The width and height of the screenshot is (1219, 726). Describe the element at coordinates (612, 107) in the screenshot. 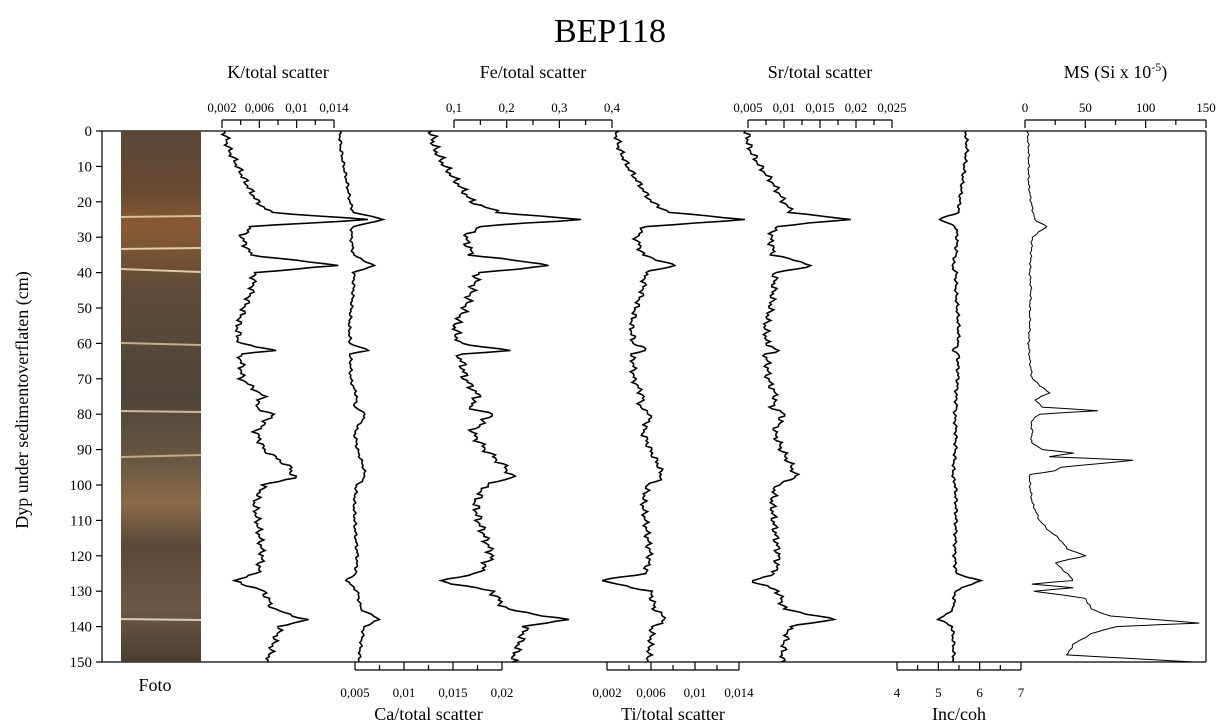

I see `fe-total-scatter-tick-label: 0,4` at that location.